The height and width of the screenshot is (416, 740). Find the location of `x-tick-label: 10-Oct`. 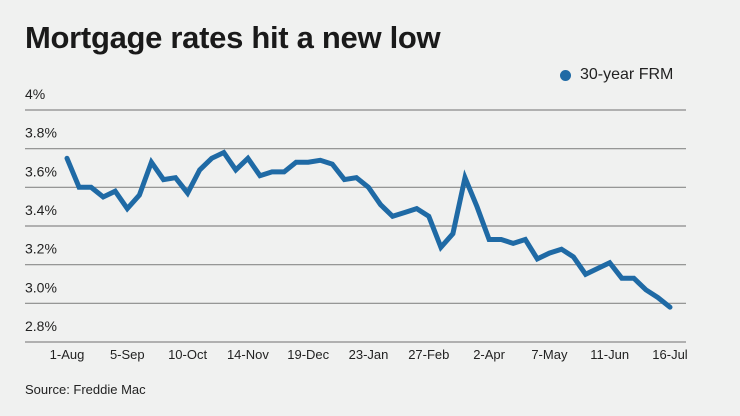

x-tick-label: 10-Oct is located at coordinates (187, 354).